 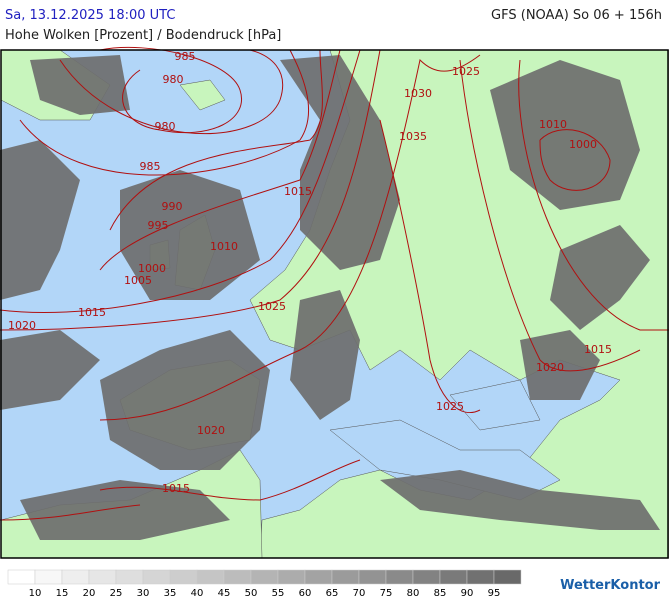 What do you see at coordinates (143, 593) in the screenshot?
I see `legend-label: 30` at bounding box center [143, 593].